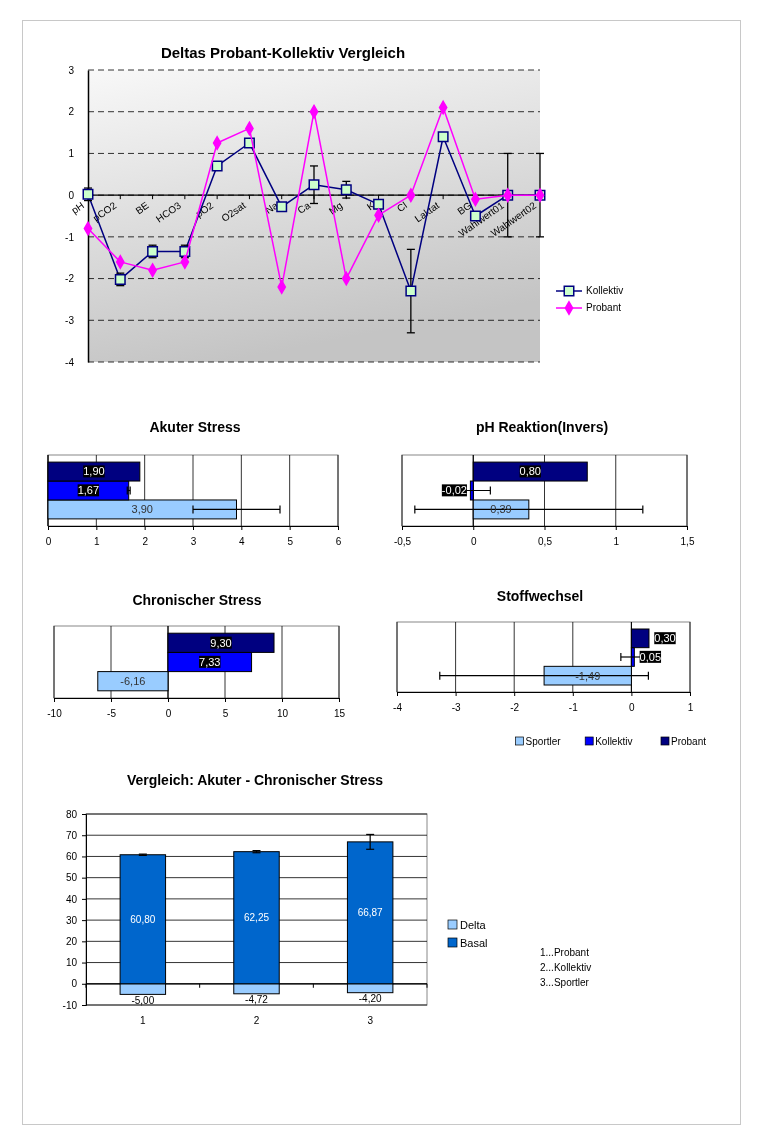 The height and width of the screenshot is (1145, 762). I want to click on data-label: 0,80, so click(530, 471).